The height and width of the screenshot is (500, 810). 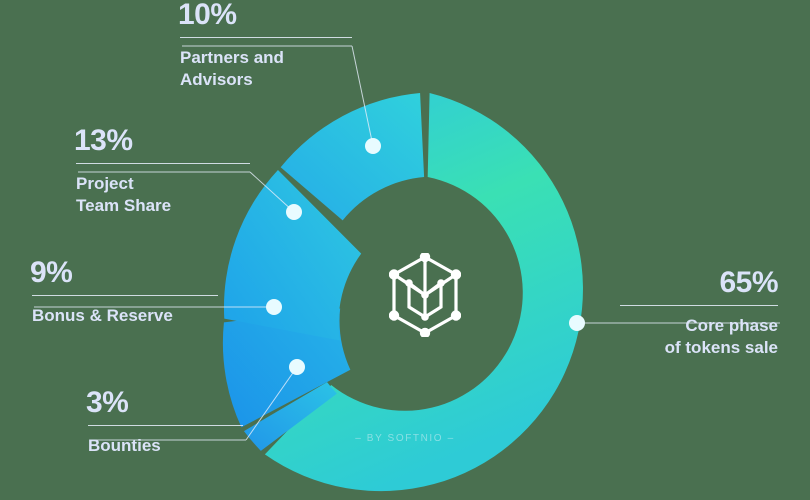 I want to click on callout-percent-core: 65%, so click(x=748, y=282).